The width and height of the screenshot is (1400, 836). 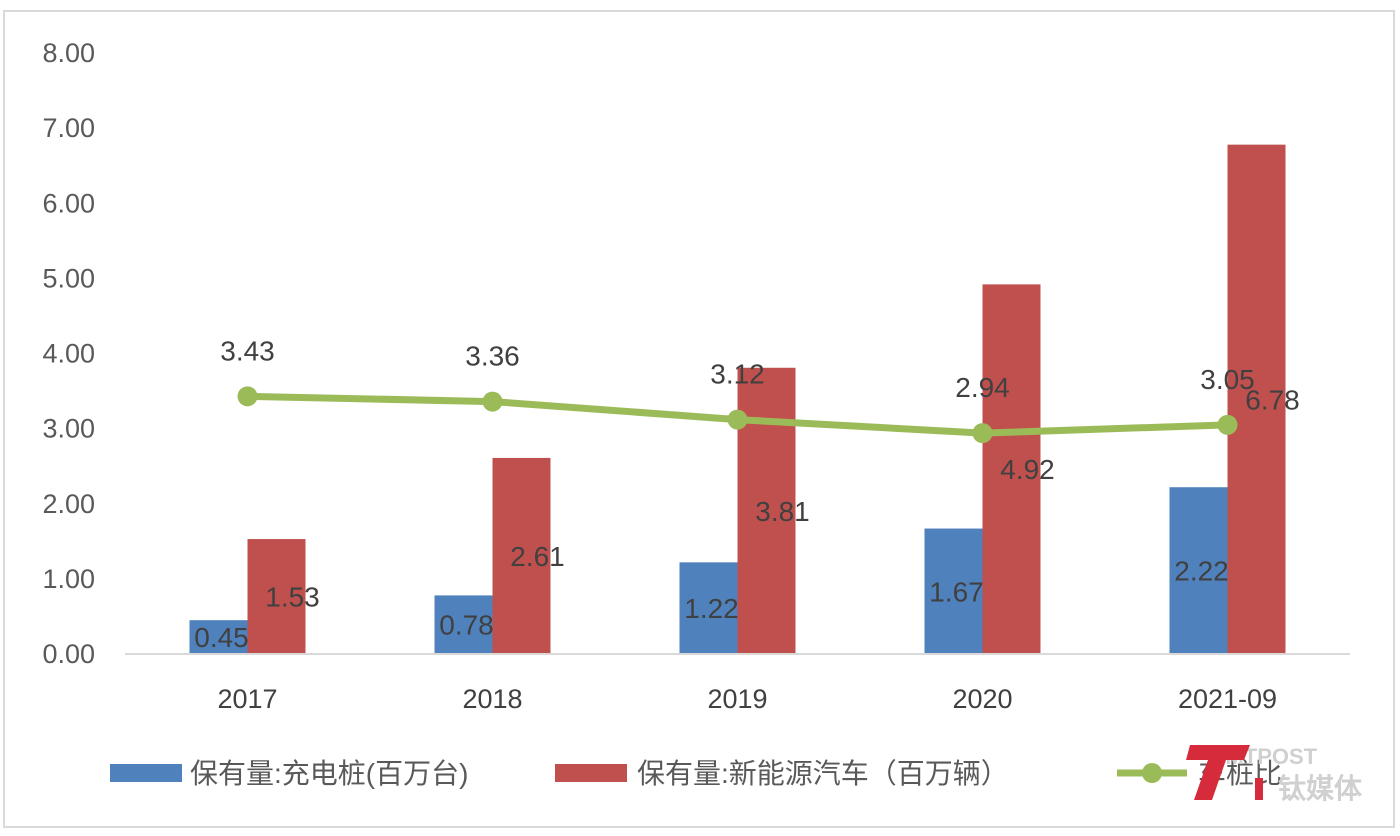 I want to click on legend-marker, so click(x=1152, y=773).